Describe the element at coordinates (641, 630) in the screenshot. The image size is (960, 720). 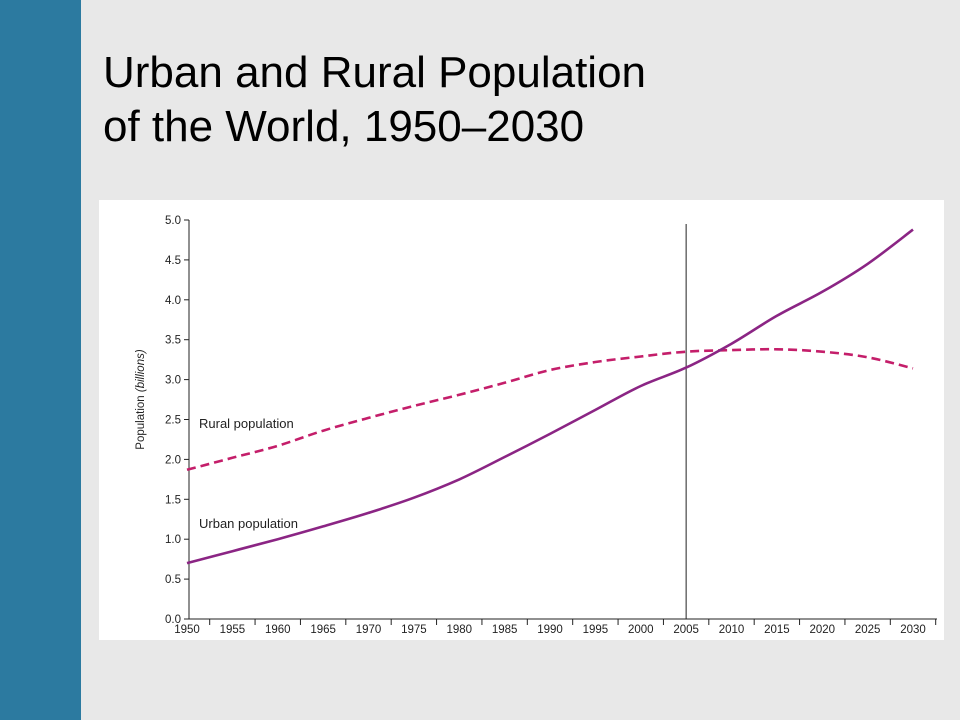
I see `x-tick-label: 2000` at that location.